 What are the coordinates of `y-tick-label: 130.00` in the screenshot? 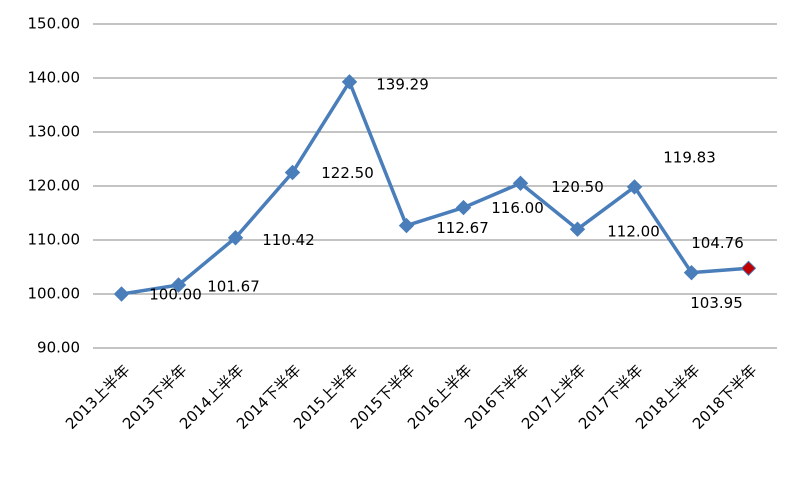 It's located at (54, 132).